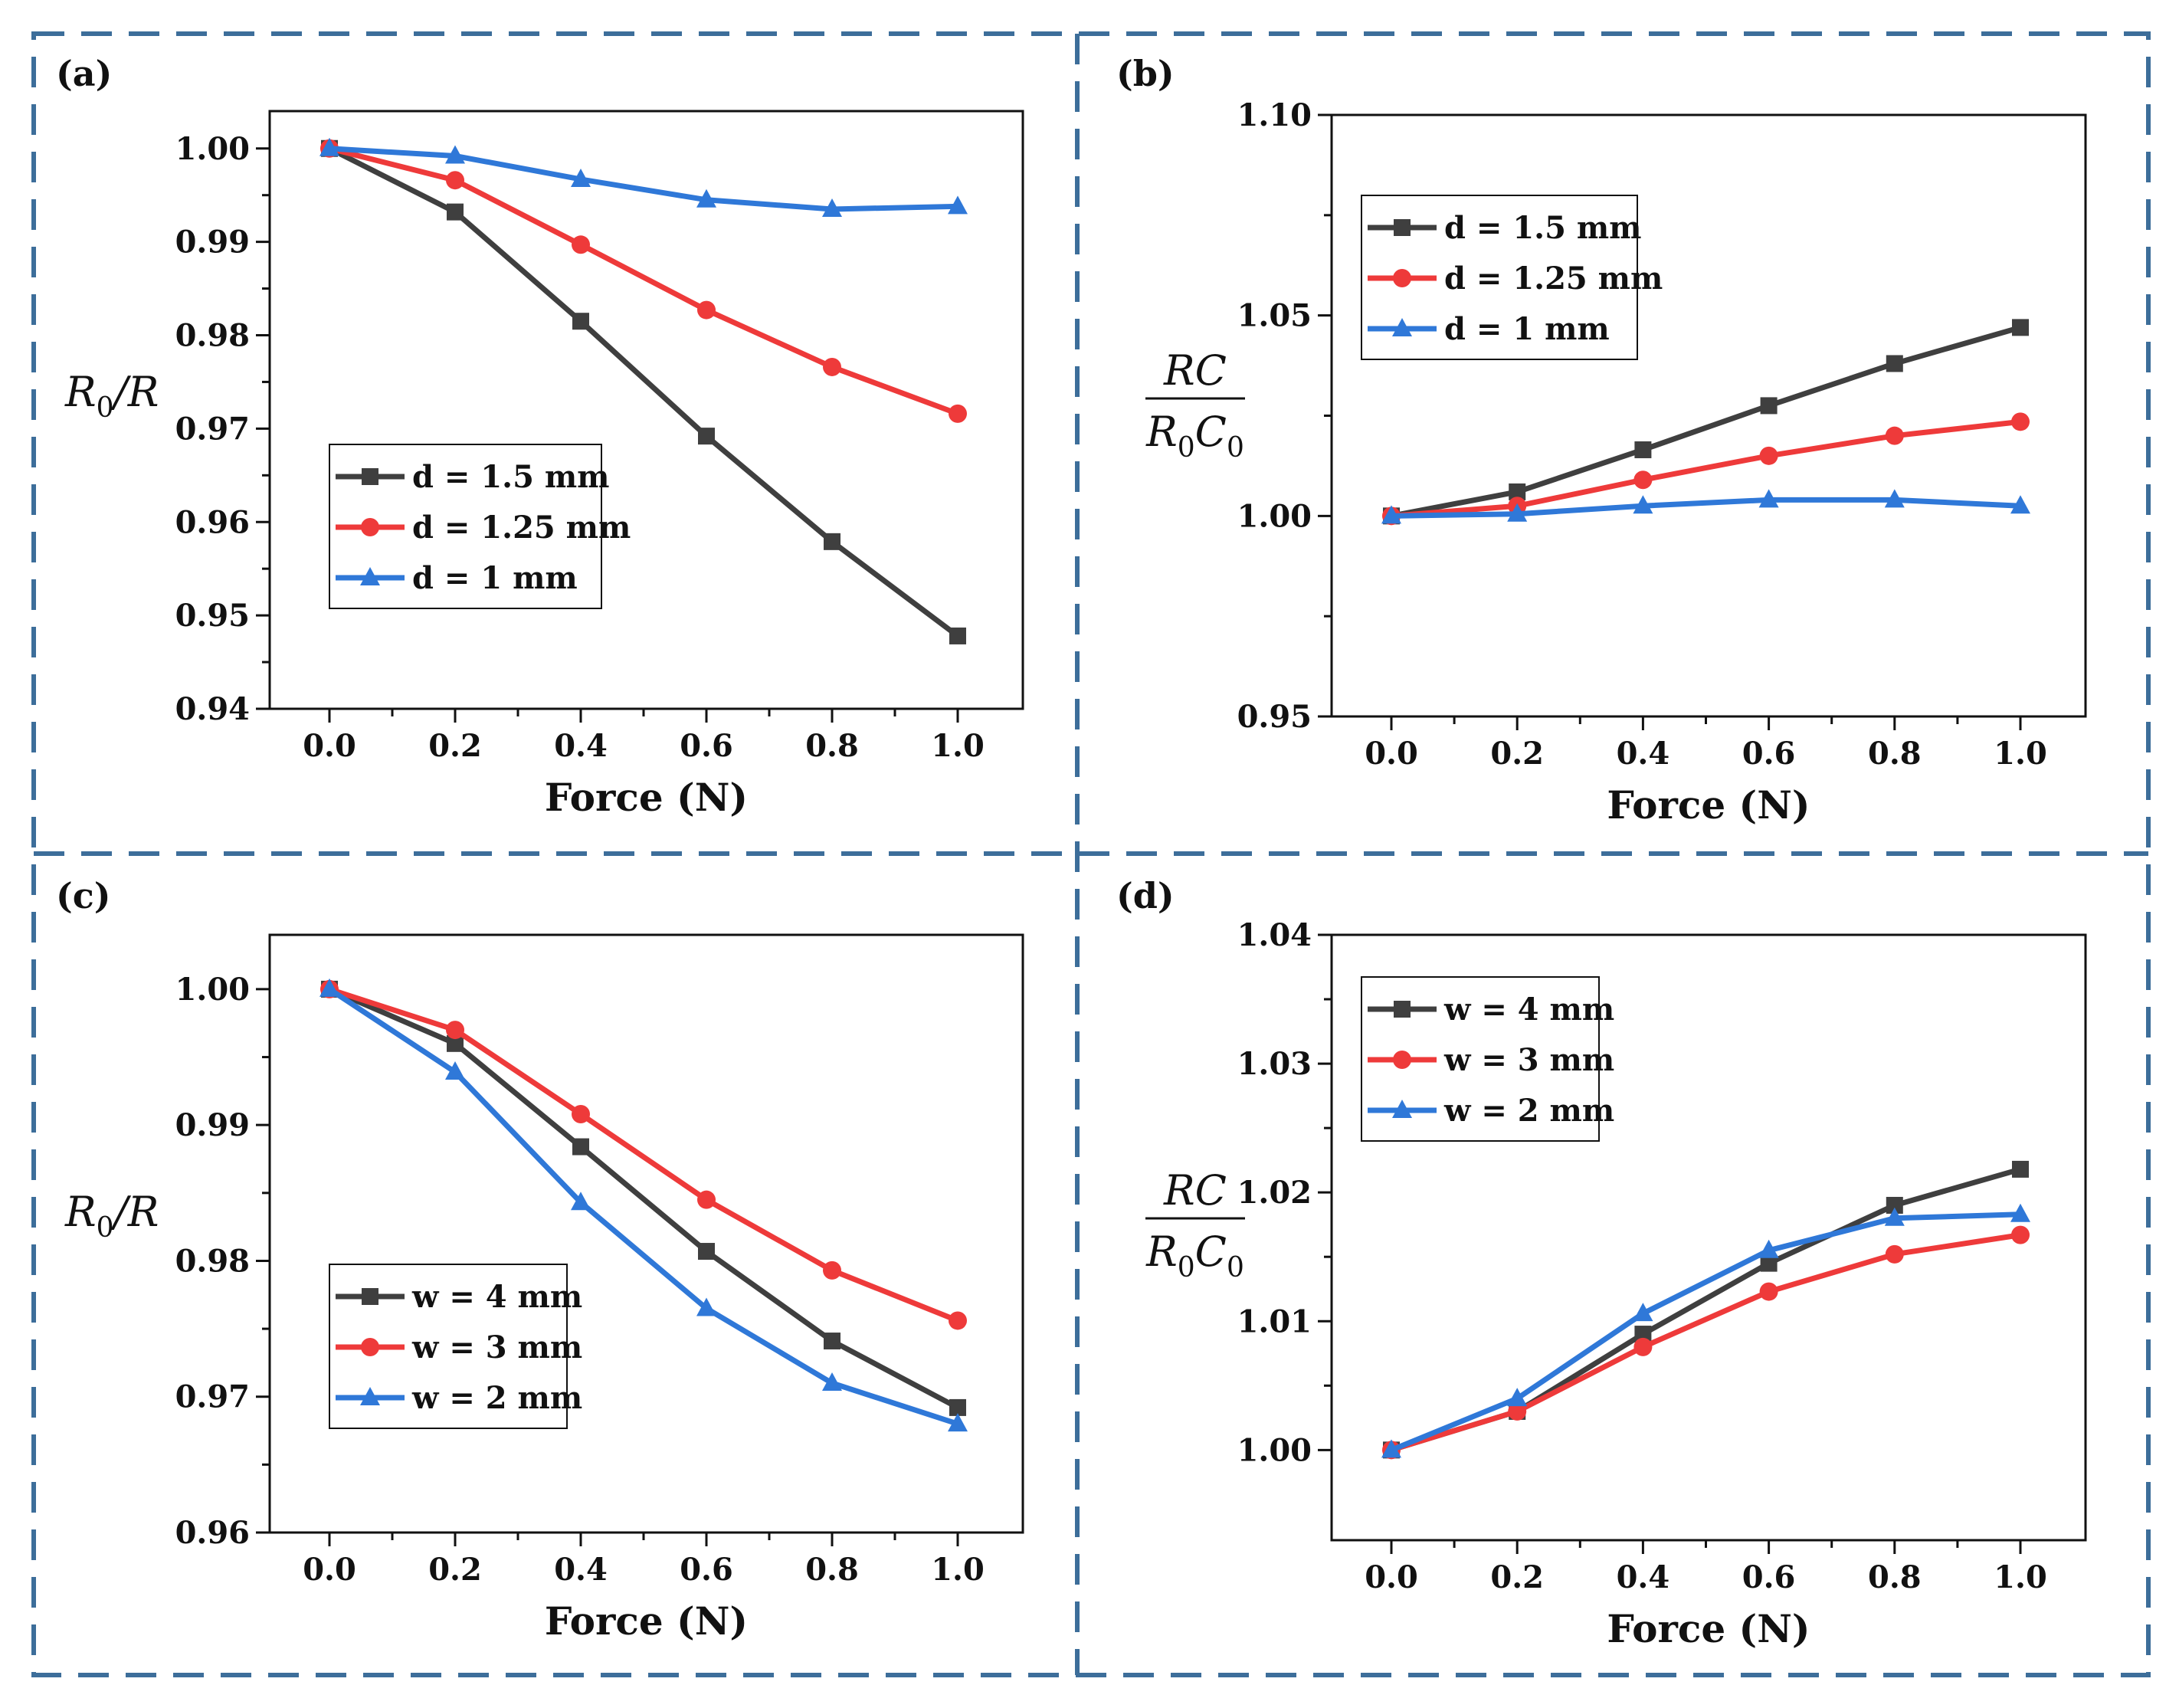 The height and width of the screenshot is (1708, 2179). Describe the element at coordinates (212, 616) in the screenshot. I see `y-tick-label: 0.95` at that location.